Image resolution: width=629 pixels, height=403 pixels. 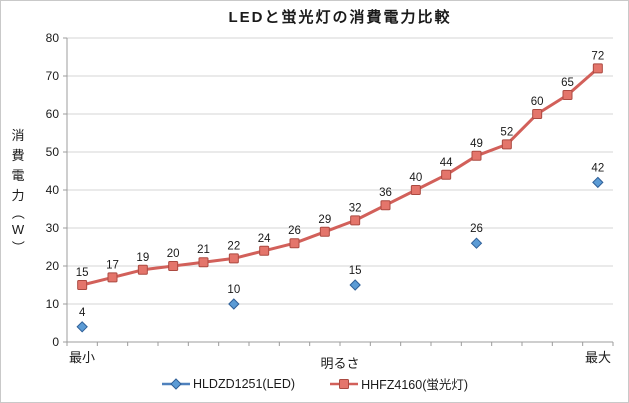 What do you see at coordinates (53, 152) in the screenshot?
I see `y-tick-label: 50` at bounding box center [53, 152].